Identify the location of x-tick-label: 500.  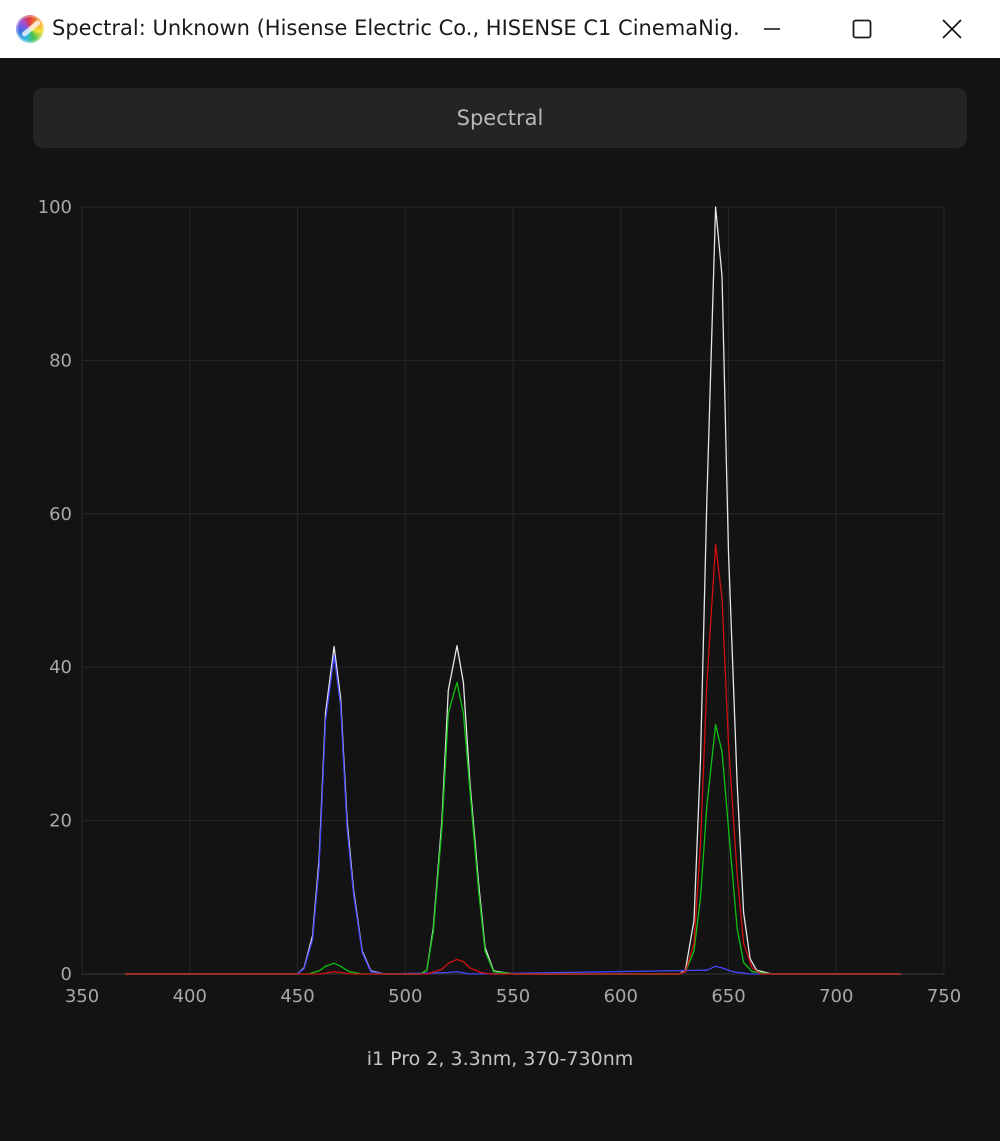
(405, 996).